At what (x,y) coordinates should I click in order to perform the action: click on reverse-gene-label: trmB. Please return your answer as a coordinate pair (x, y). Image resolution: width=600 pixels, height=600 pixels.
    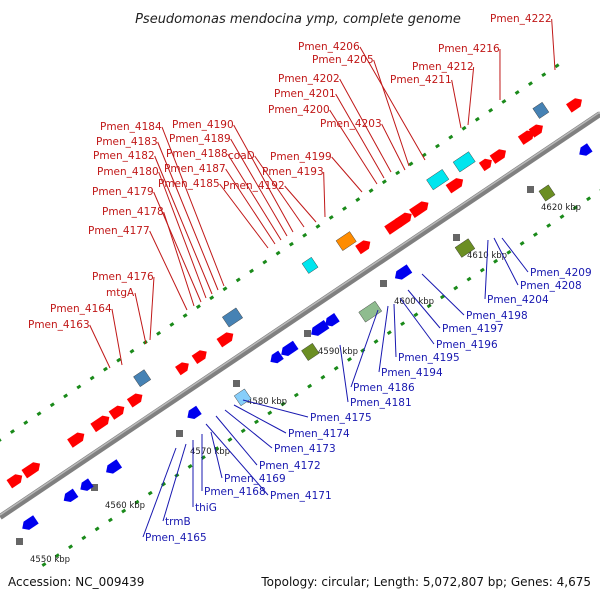
    Looking at the image, I should click on (178, 522).